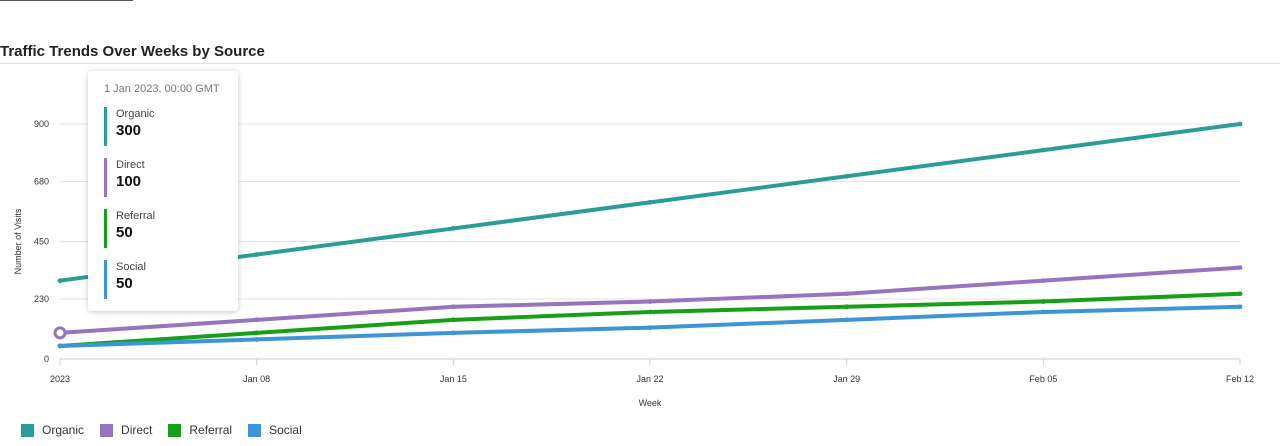 The width and height of the screenshot is (1280, 446). Describe the element at coordinates (285, 430) in the screenshot. I see `legend-label: Social` at that location.